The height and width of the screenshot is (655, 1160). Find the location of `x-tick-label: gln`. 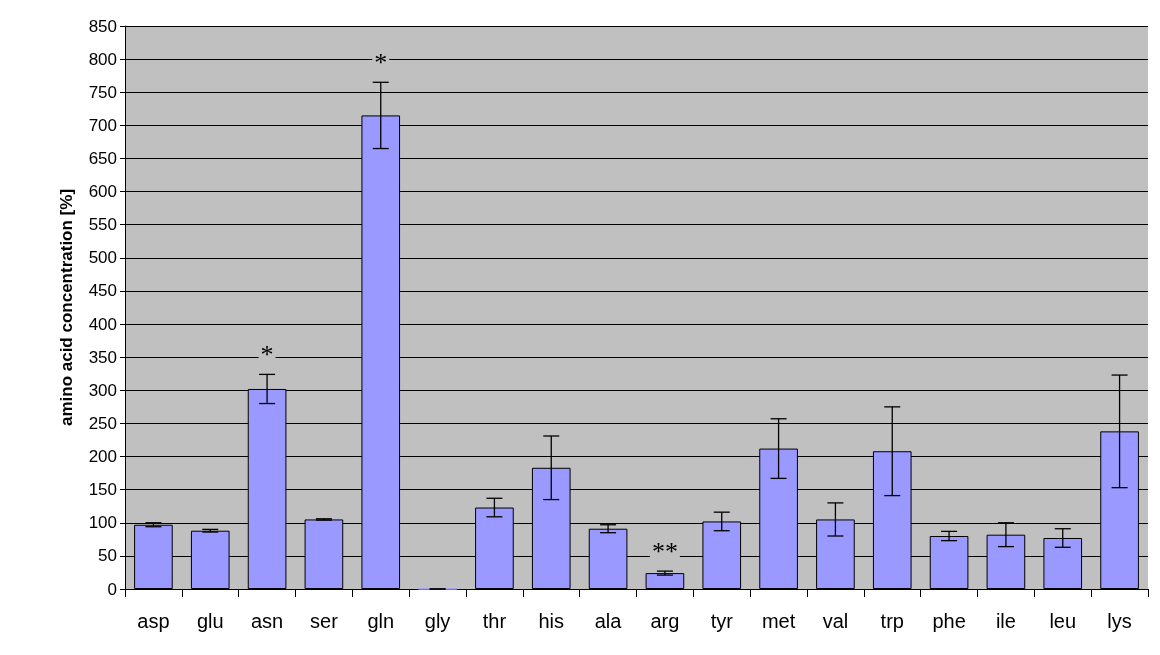

x-tick-label: gln is located at coordinates (381, 621).